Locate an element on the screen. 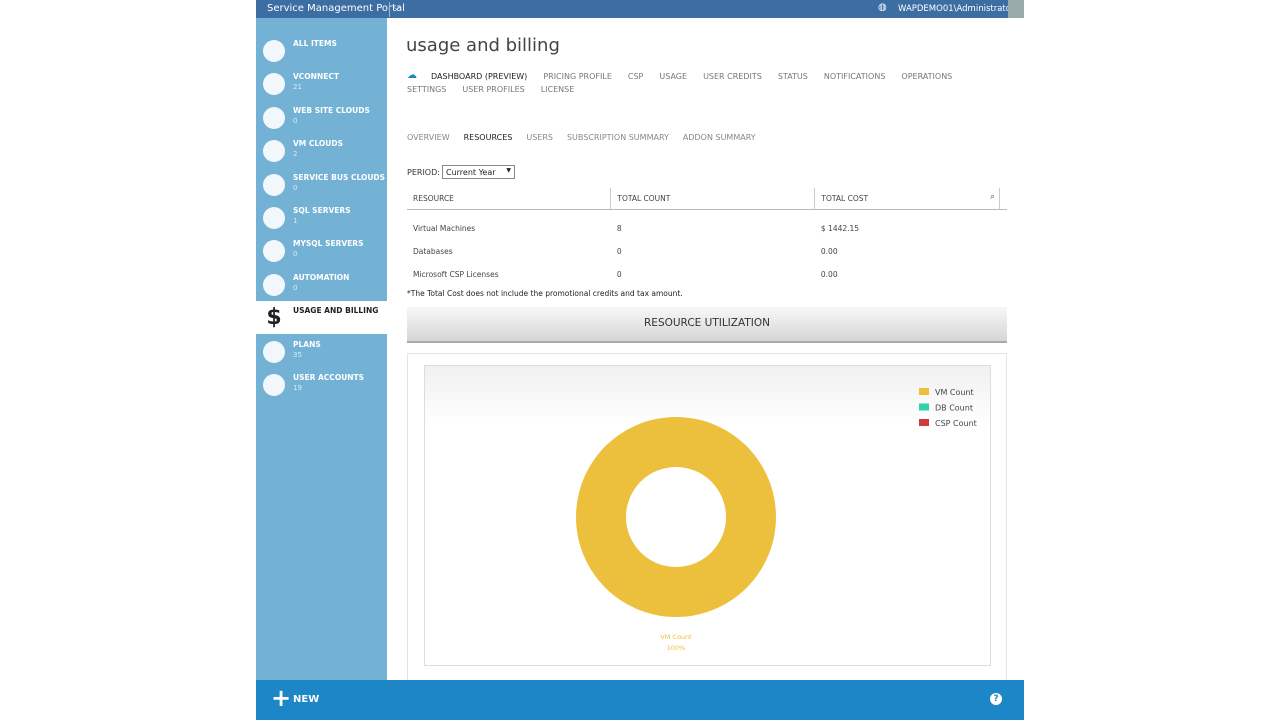  table-row: Microsoft CSP Licenses 0 0.00 is located at coordinates (707, 274).